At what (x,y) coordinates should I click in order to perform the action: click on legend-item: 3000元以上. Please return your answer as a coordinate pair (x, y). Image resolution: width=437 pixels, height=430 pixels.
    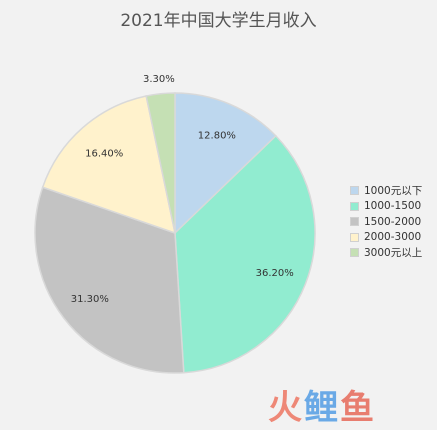
    Looking at the image, I should click on (386, 253).